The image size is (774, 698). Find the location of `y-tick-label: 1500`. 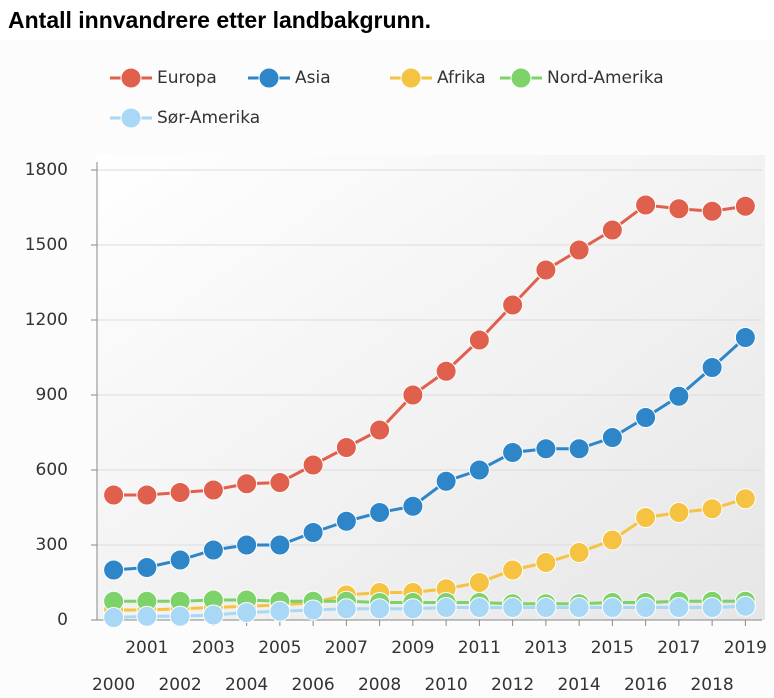

y-tick-label: 1500 is located at coordinates (46, 245).